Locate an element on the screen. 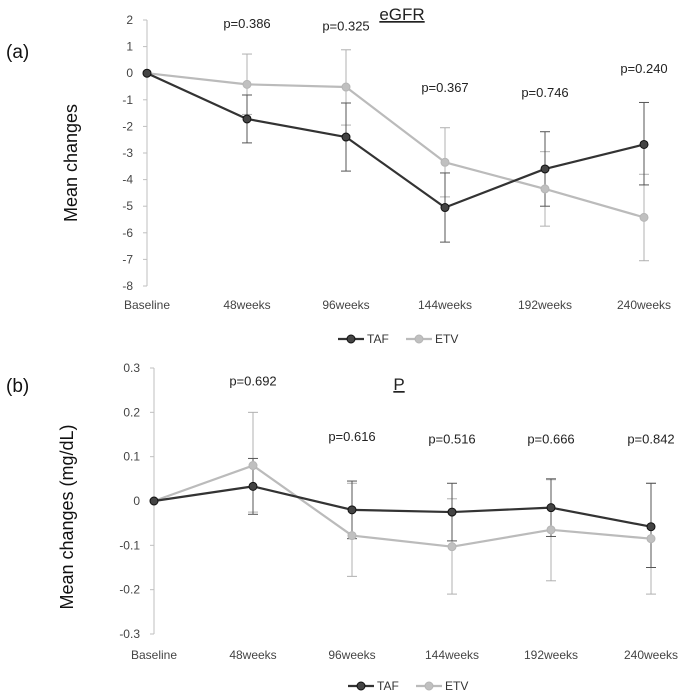 The width and height of the screenshot is (685, 692). p-value-label: p=0.746 is located at coordinates (544, 92).